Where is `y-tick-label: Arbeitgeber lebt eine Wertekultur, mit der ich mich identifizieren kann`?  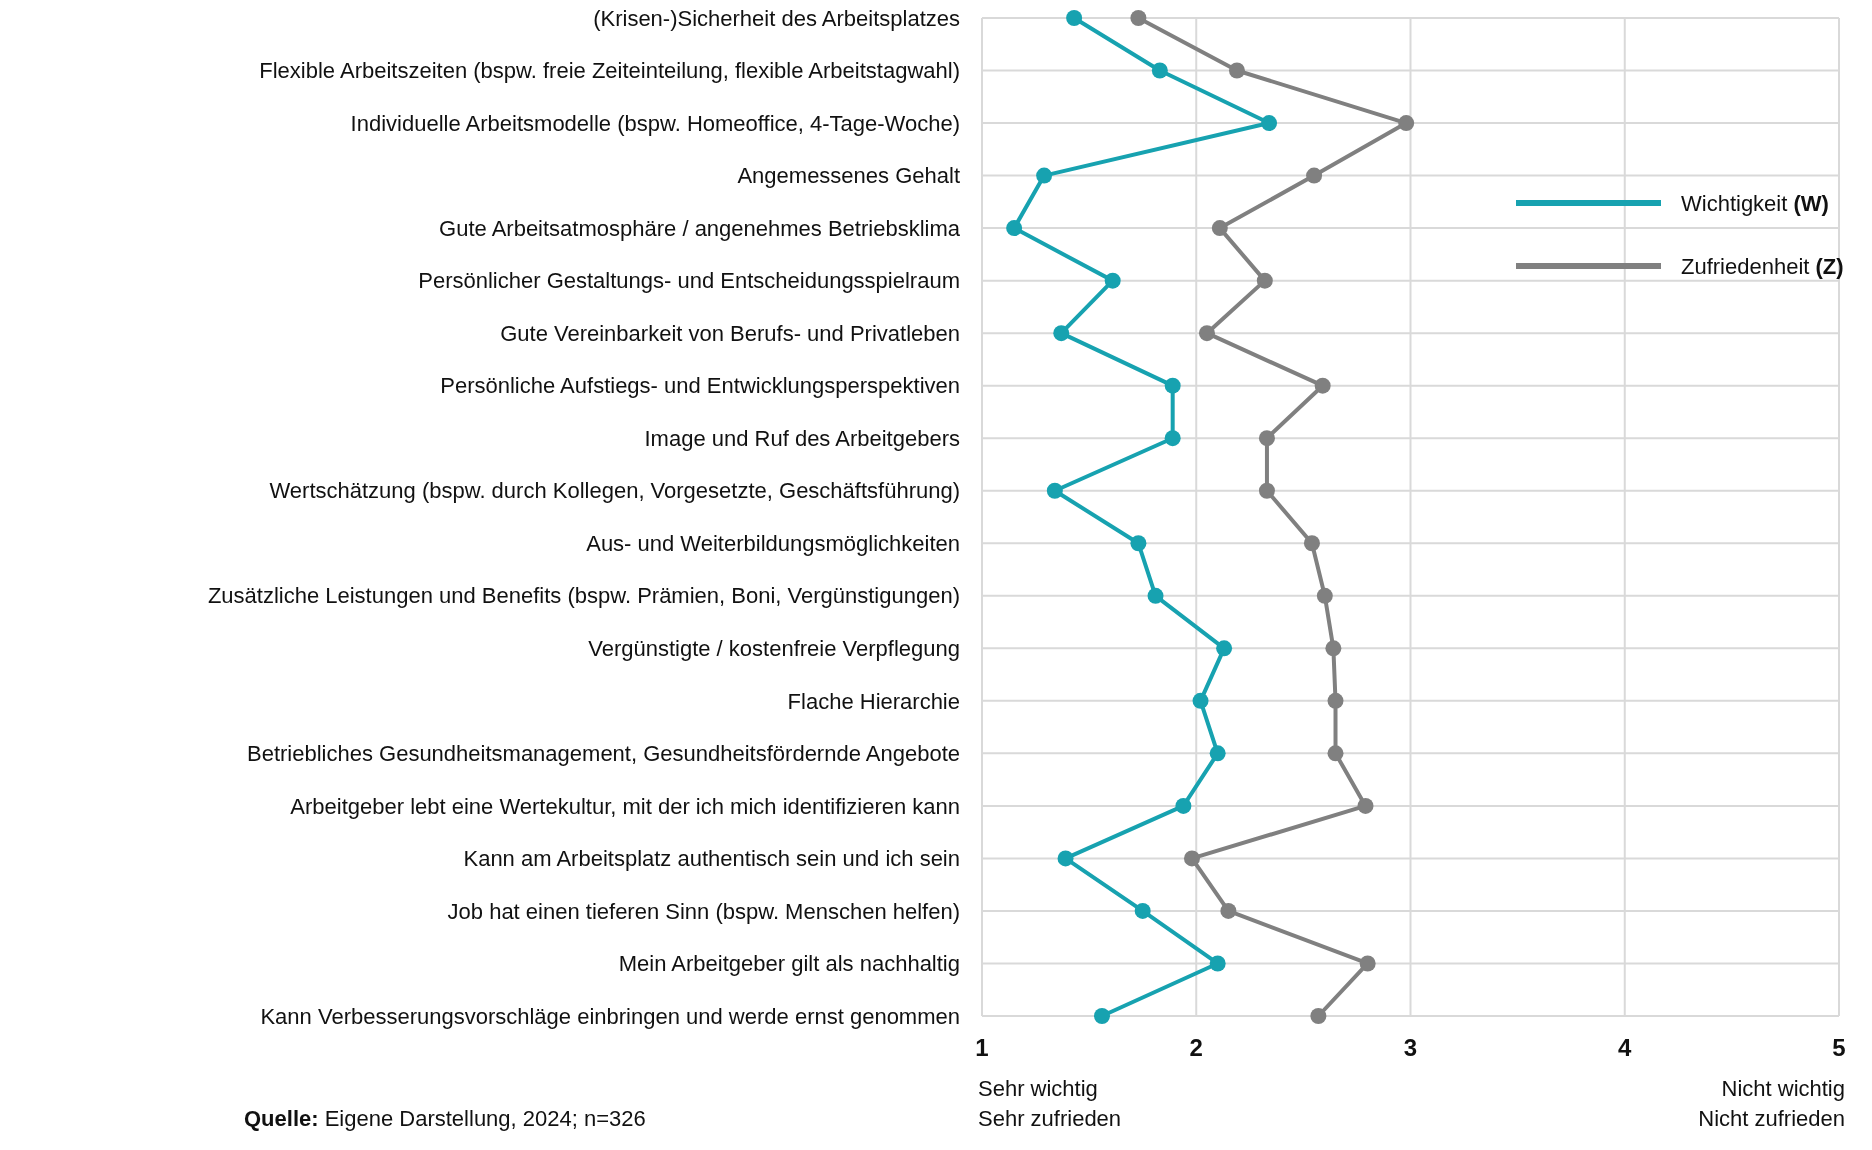
y-tick-label: Arbeitgeber lebt eine Wertekultur, mit der ich mich identifizieren kann is located at coordinates (625, 806).